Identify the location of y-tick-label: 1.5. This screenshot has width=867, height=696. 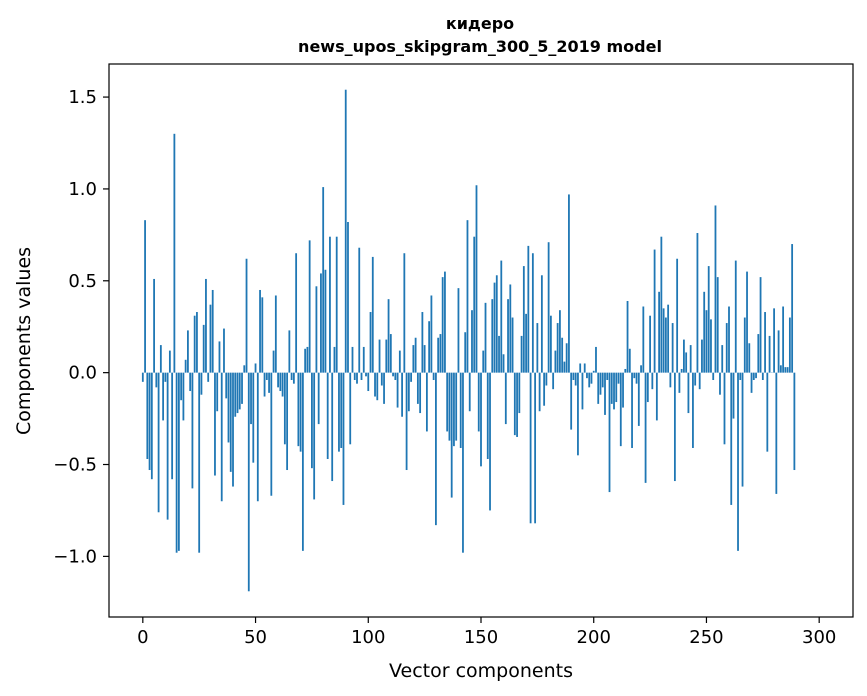
(82, 97).